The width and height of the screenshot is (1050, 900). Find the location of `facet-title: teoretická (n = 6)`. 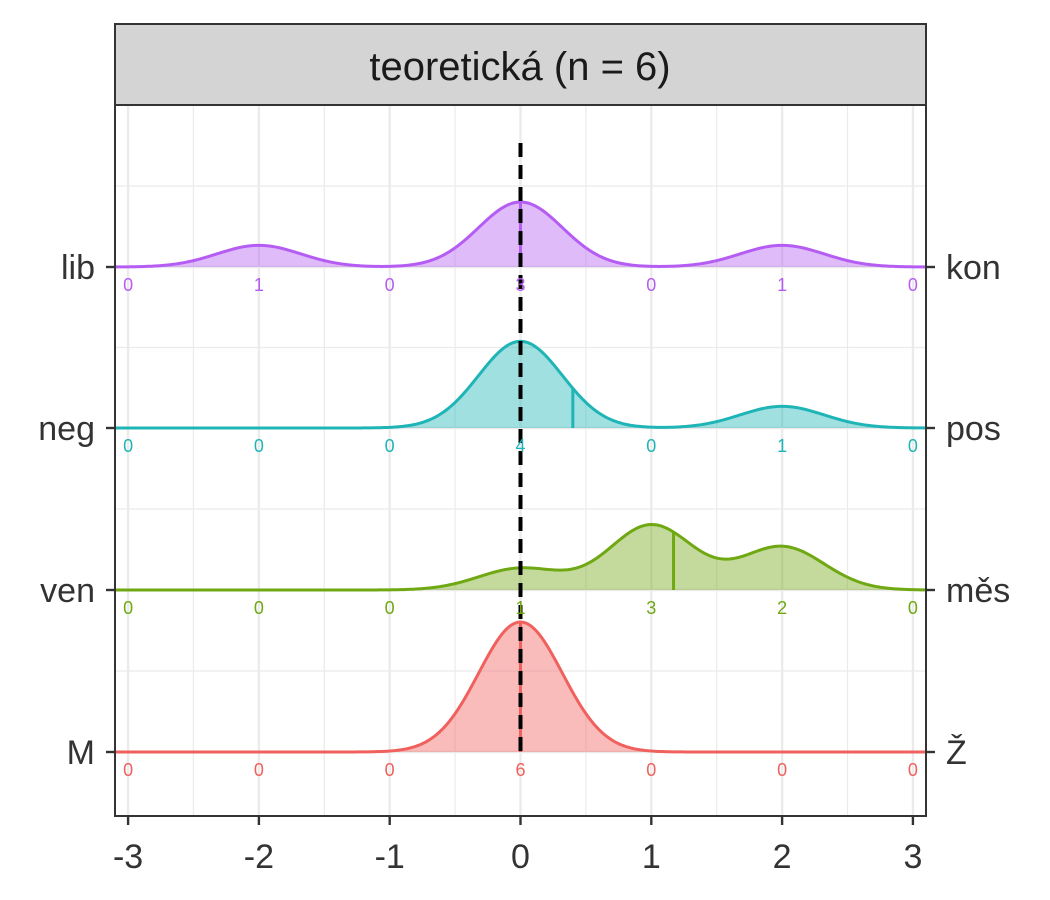

facet-title: teoretická (n = 6) is located at coordinates (519, 67).